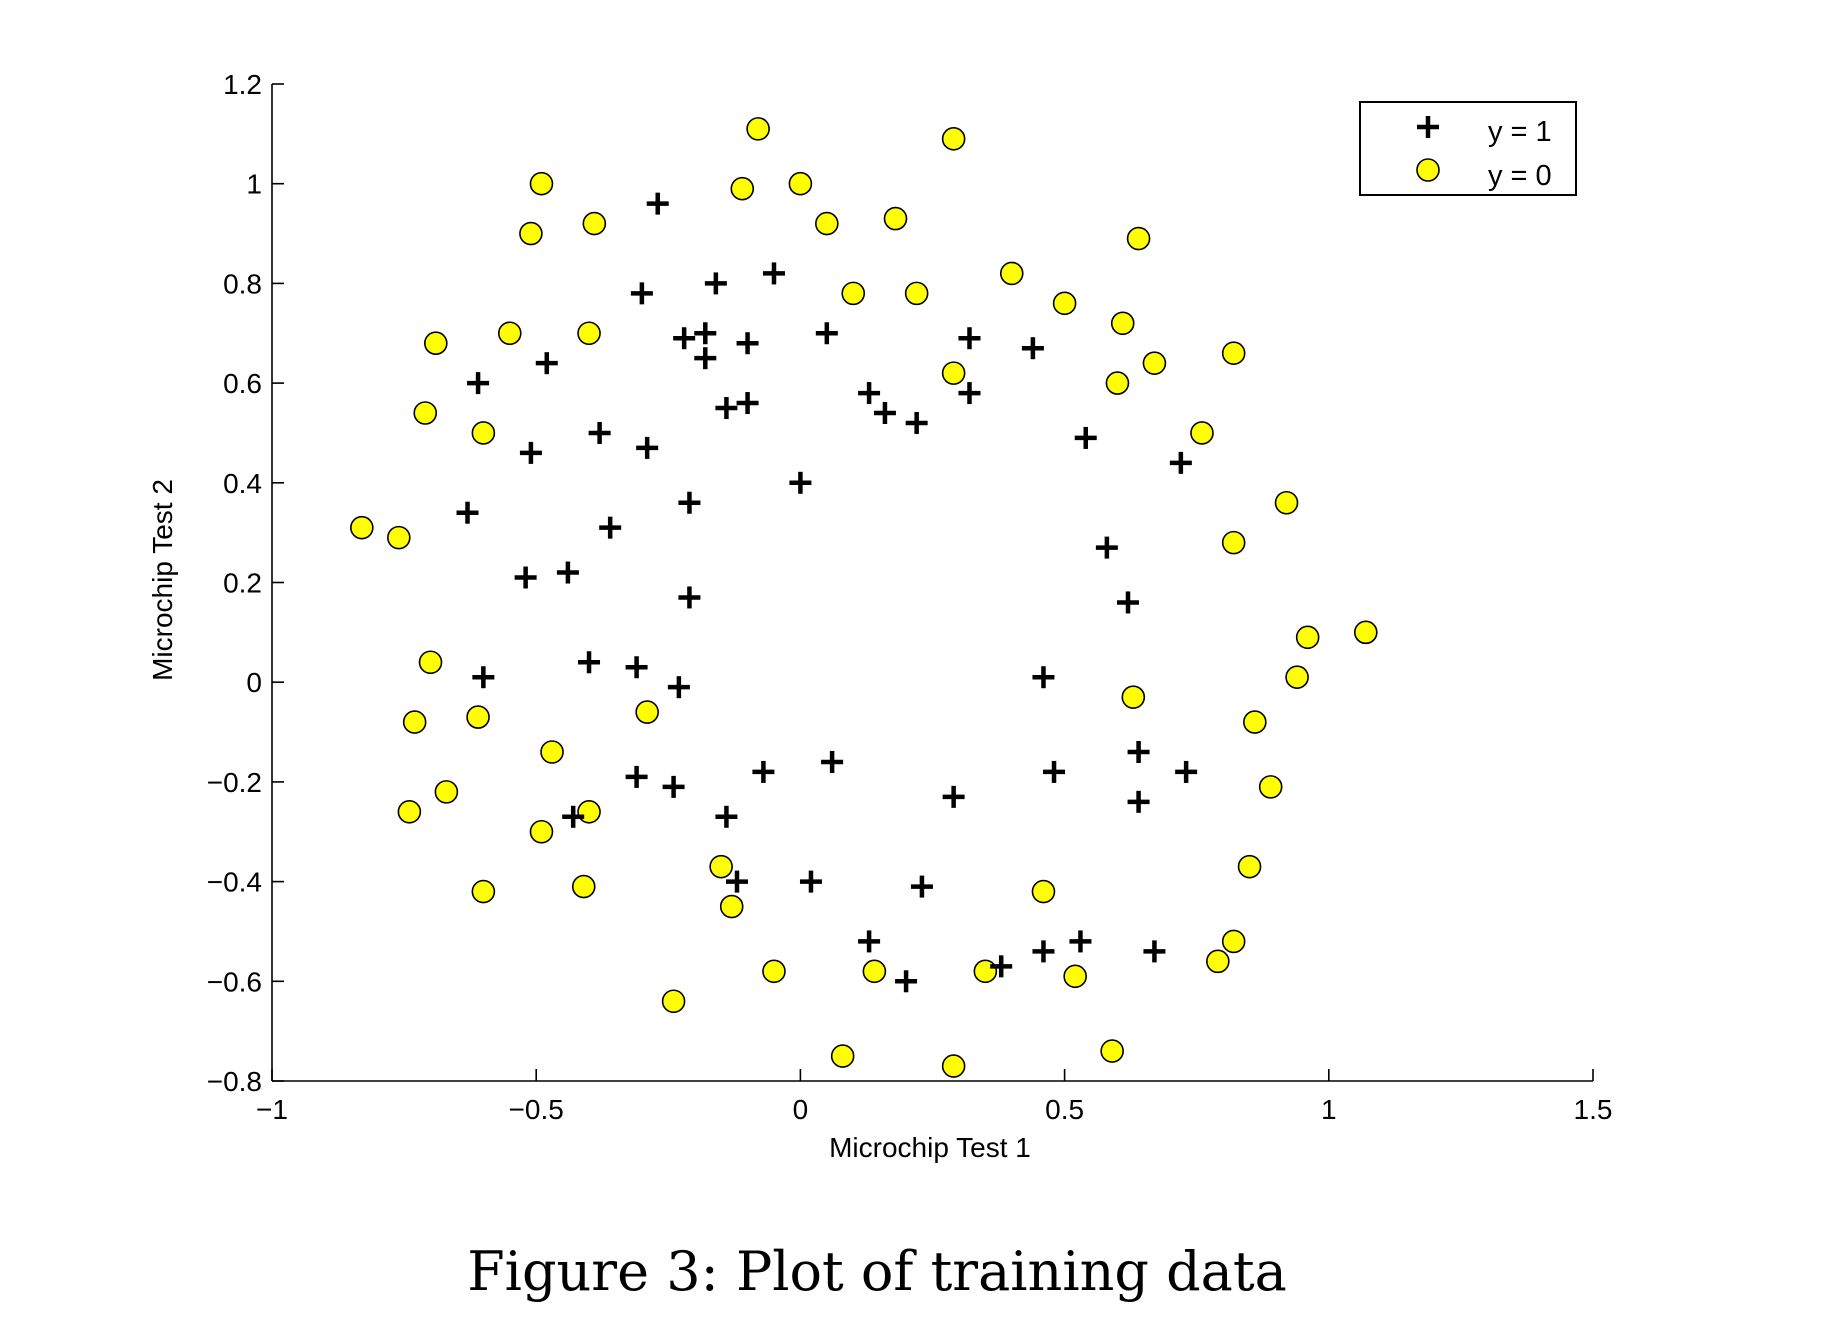 This screenshot has height=1335, width=1844. I want to click on y-tick-label: 0.2, so click(242, 583).